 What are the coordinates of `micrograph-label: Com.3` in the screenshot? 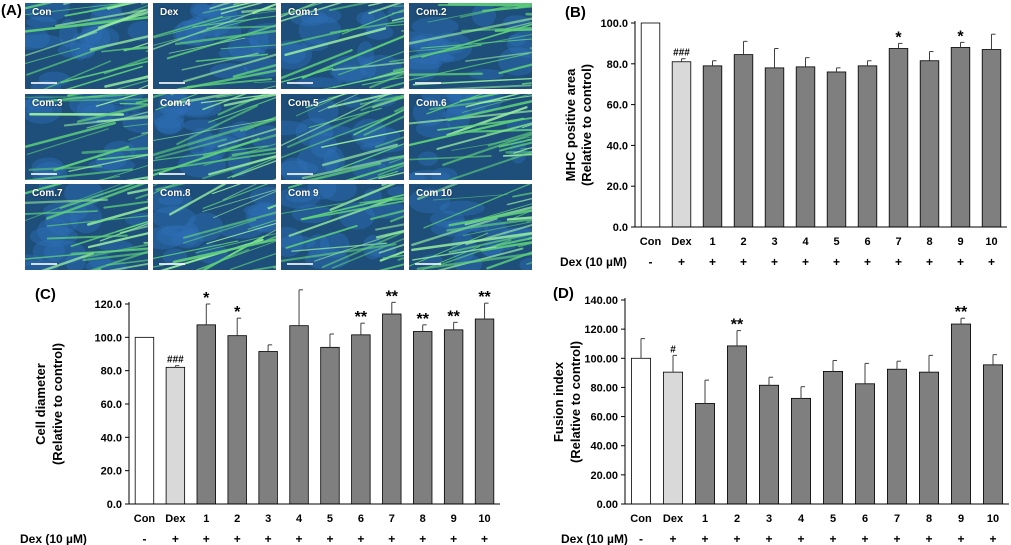 It's located at (47, 103).